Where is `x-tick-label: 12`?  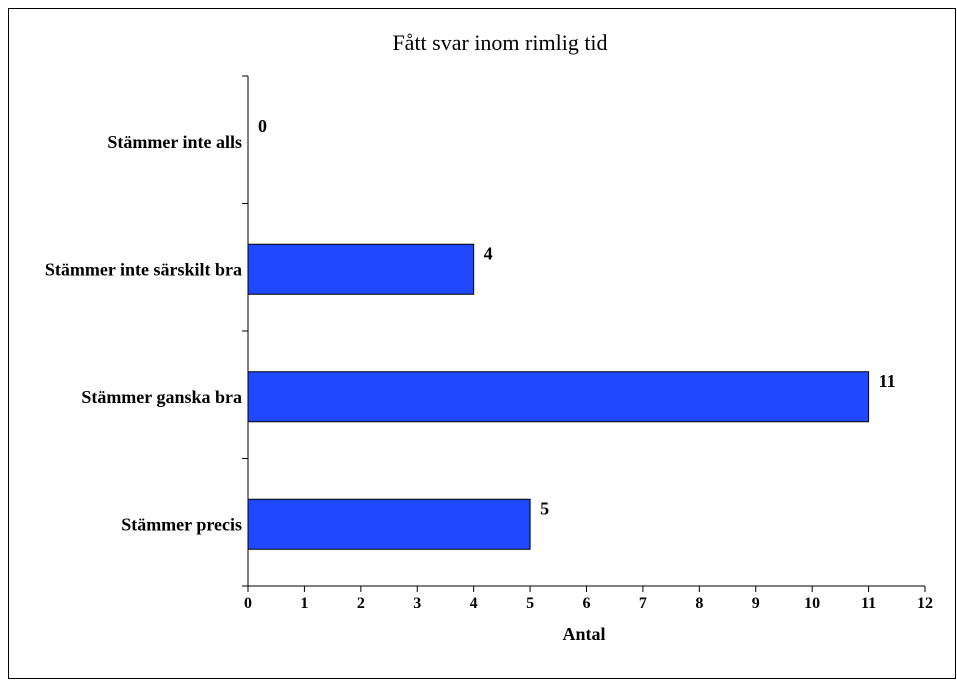
x-tick-label: 12 is located at coordinates (925, 603).